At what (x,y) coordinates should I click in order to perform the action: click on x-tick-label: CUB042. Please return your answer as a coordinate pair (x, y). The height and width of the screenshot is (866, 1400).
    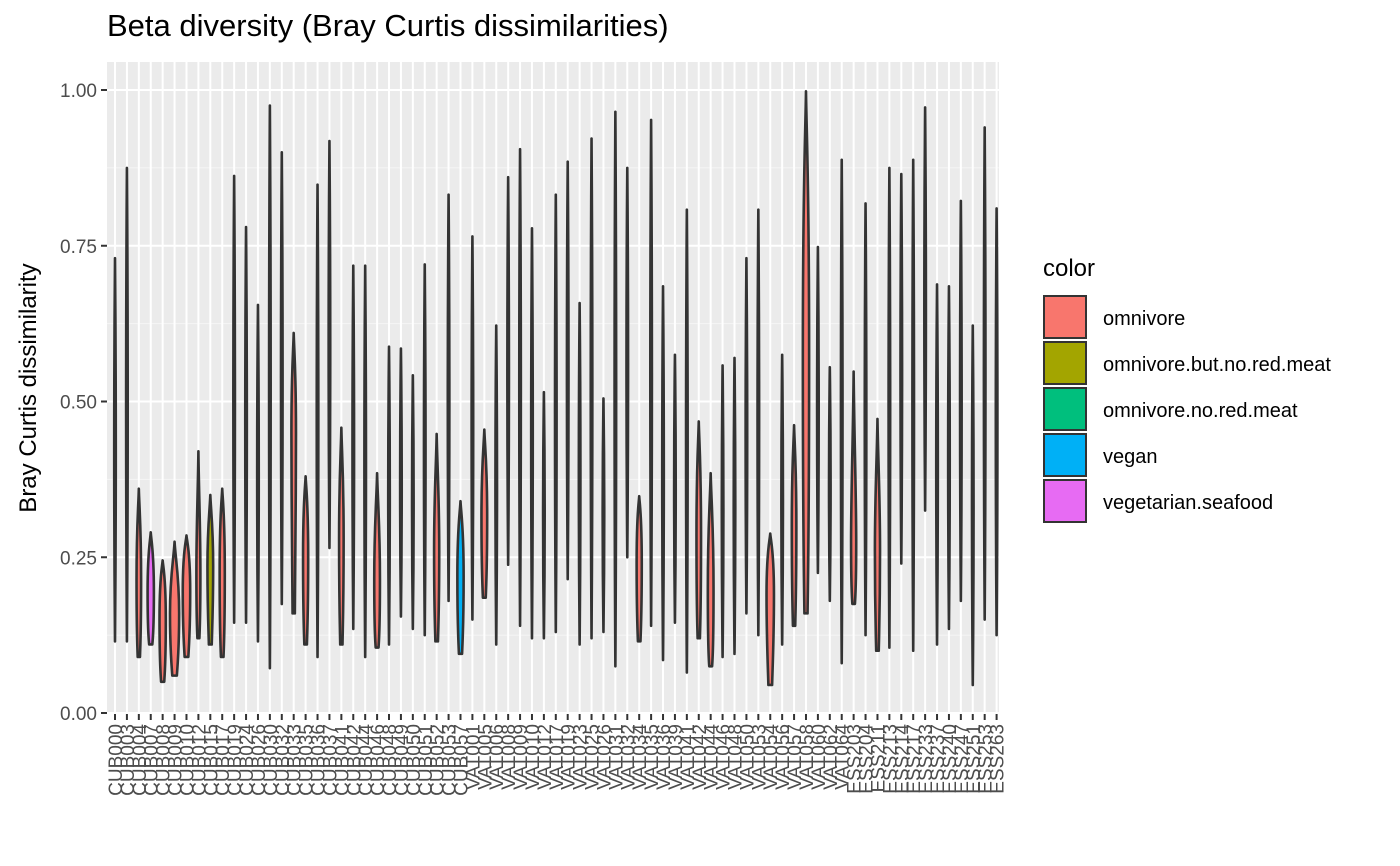
    Looking at the image, I should click on (354, 760).